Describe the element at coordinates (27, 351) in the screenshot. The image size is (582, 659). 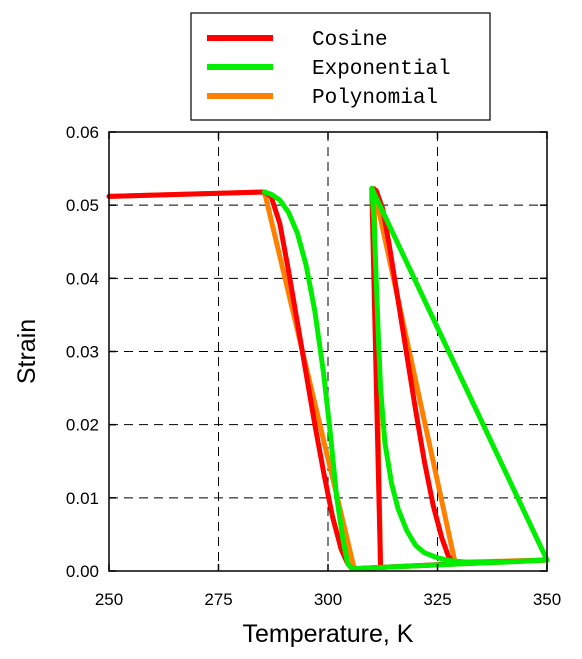
I see `y-axis-title: Strain` at that location.